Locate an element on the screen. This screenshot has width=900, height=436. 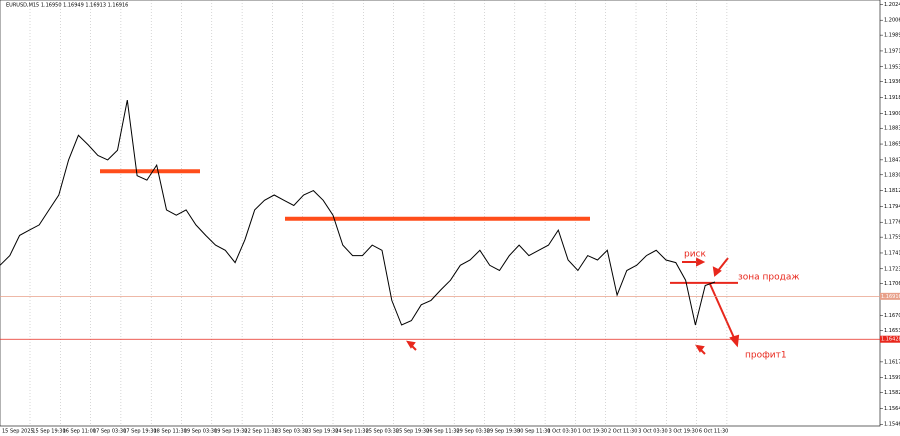
y-tick-label: 1.1883 is located at coordinates (892, 129).